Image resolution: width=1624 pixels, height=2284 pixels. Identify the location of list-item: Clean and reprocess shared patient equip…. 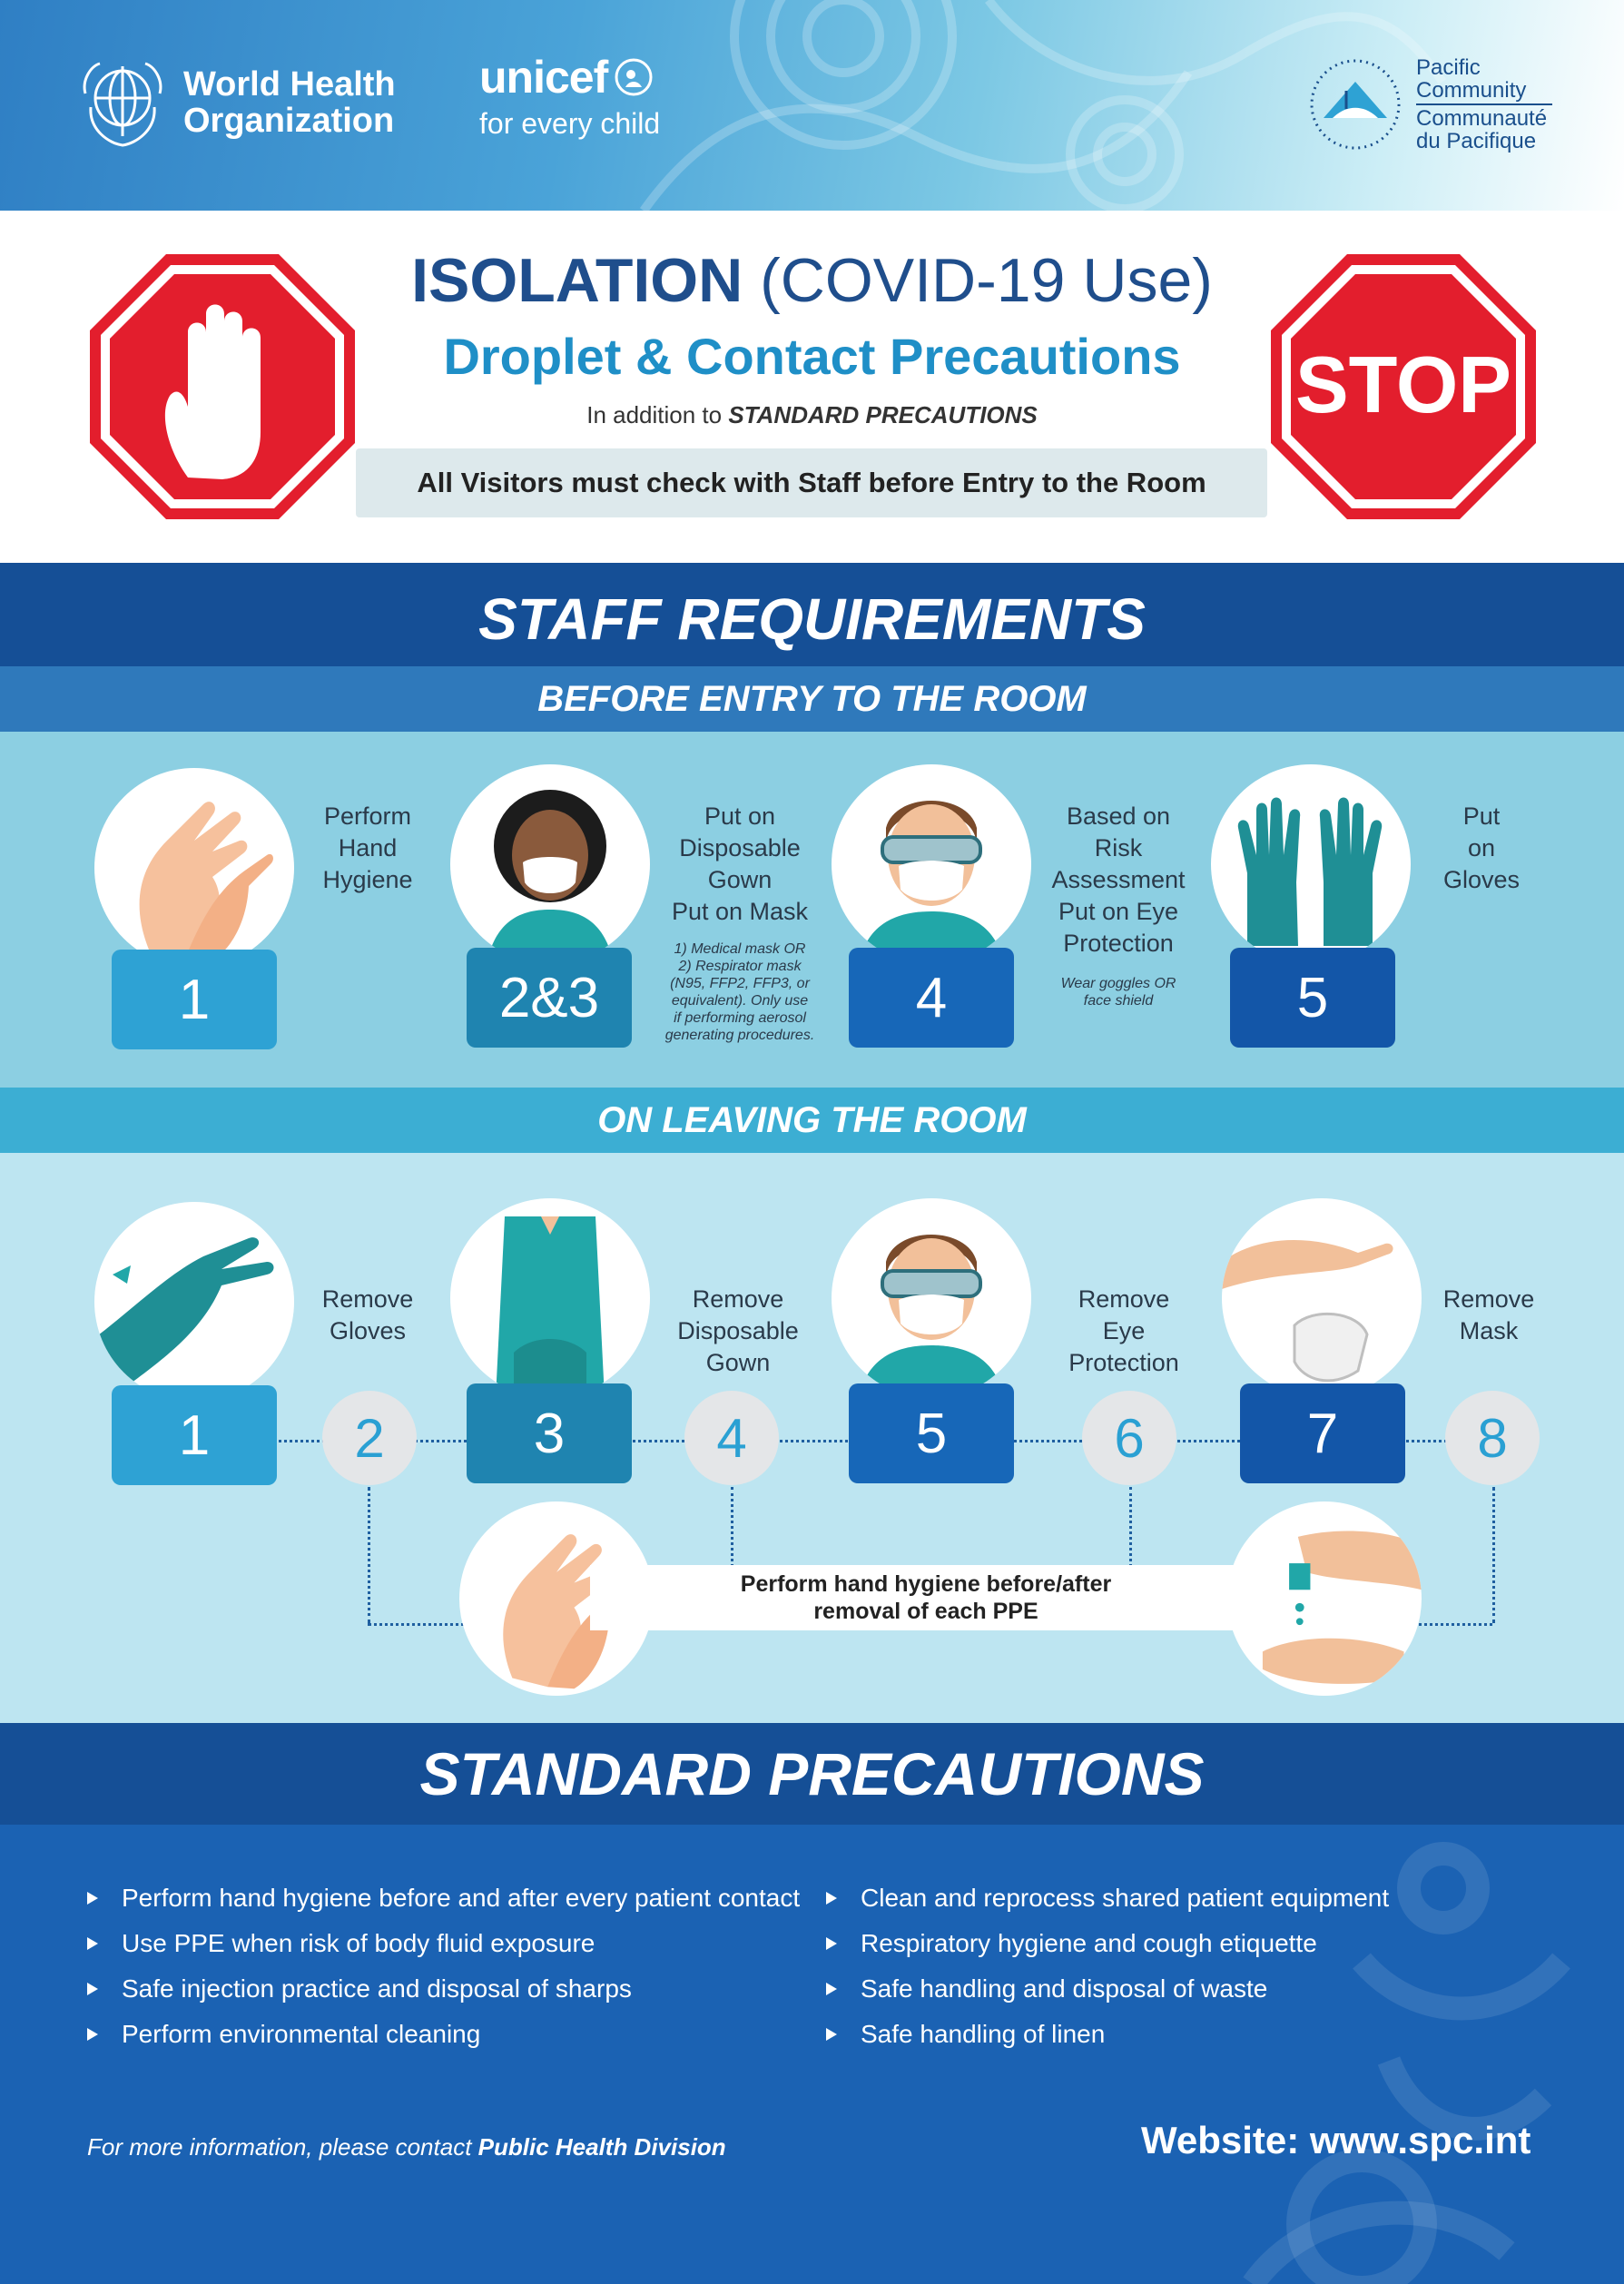
(1107, 1898).